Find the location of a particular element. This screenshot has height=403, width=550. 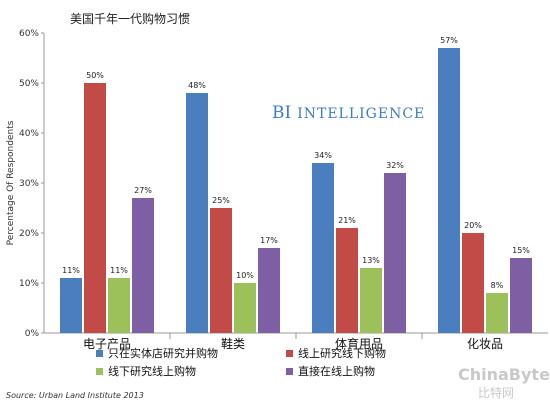

brand-logo: BI Intelligence is located at coordinates (348, 113).